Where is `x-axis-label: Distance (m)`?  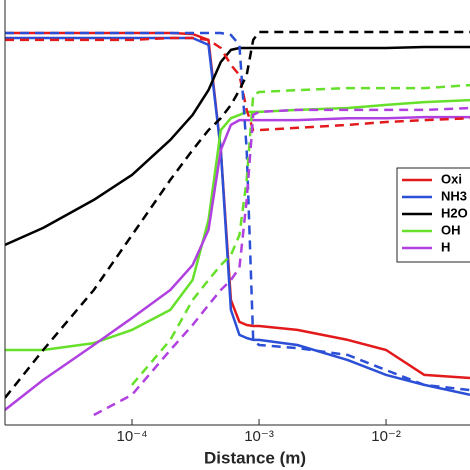
x-axis-label: Distance (m) is located at coordinates (255, 457).